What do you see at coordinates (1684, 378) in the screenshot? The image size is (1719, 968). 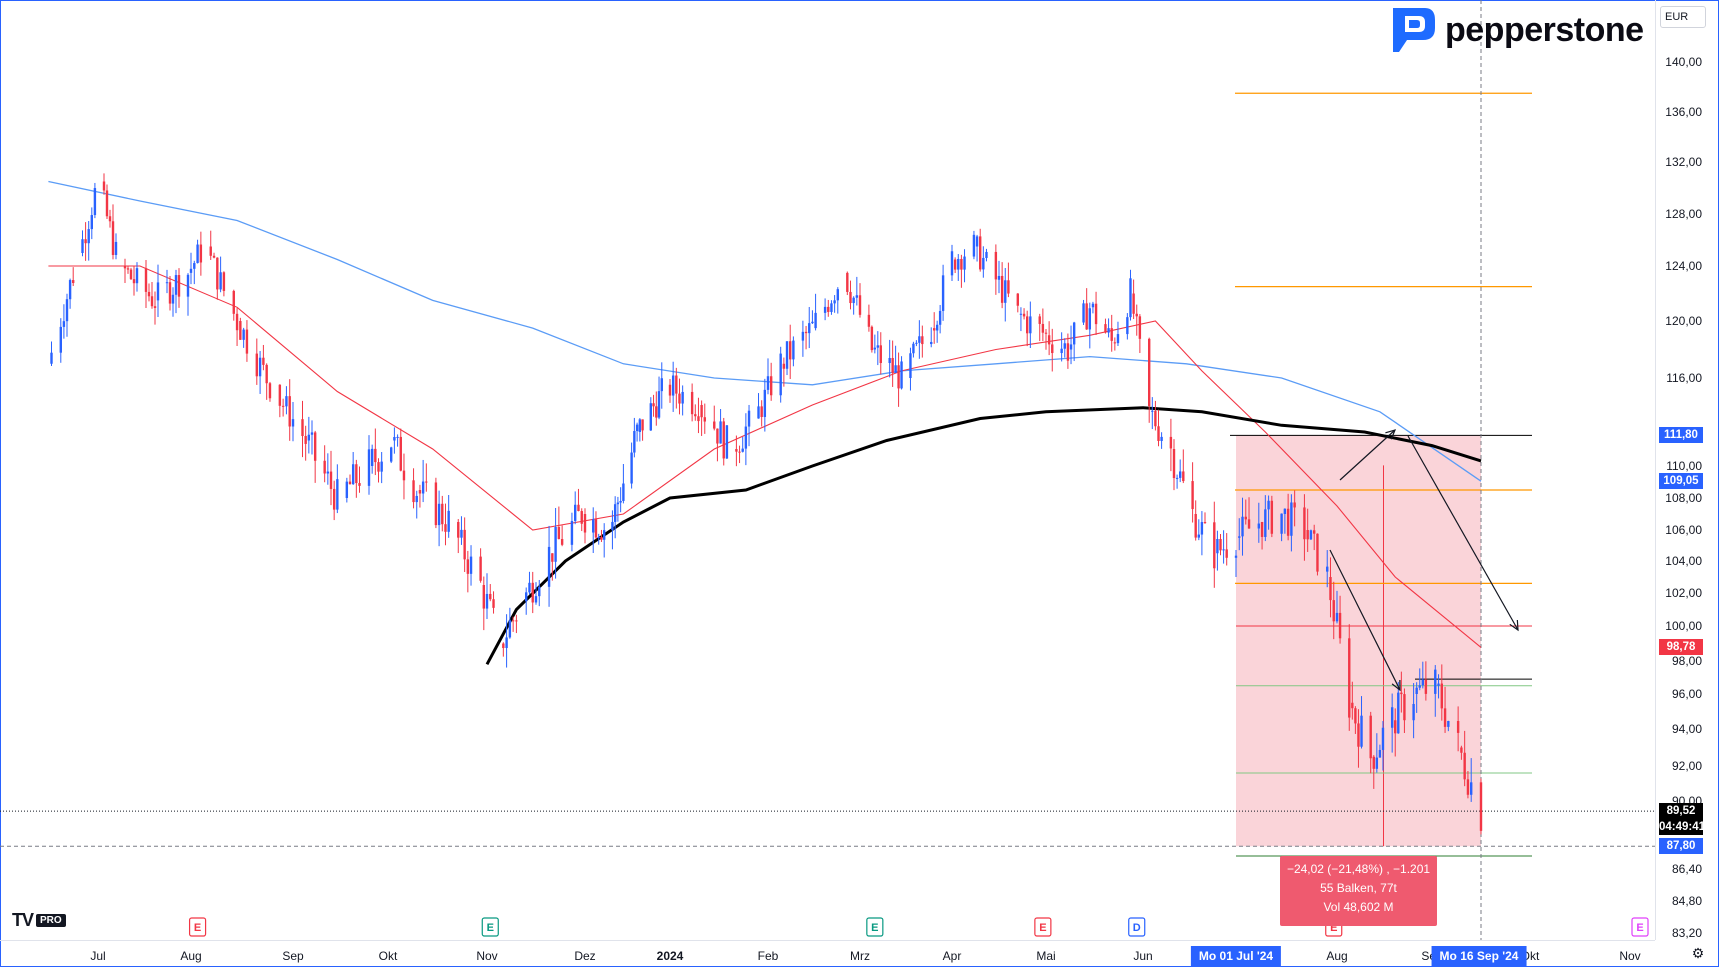 I see `y-tick-label: 116,00` at bounding box center [1684, 378].